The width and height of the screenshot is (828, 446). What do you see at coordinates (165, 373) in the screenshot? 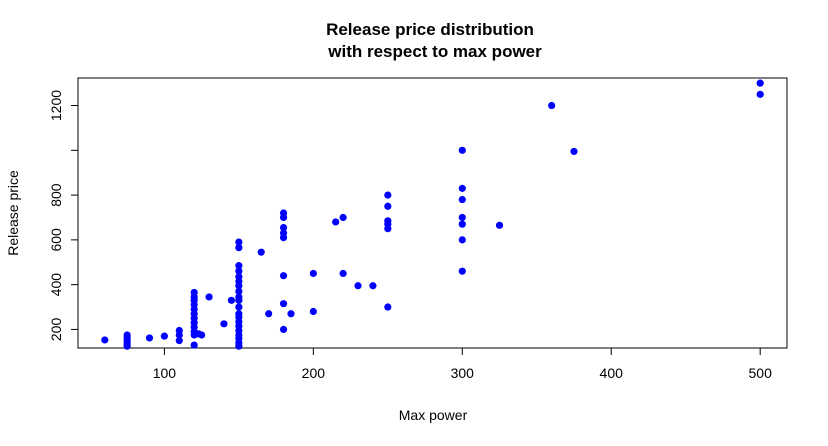
I see `x-tick-label: 100` at bounding box center [165, 373].